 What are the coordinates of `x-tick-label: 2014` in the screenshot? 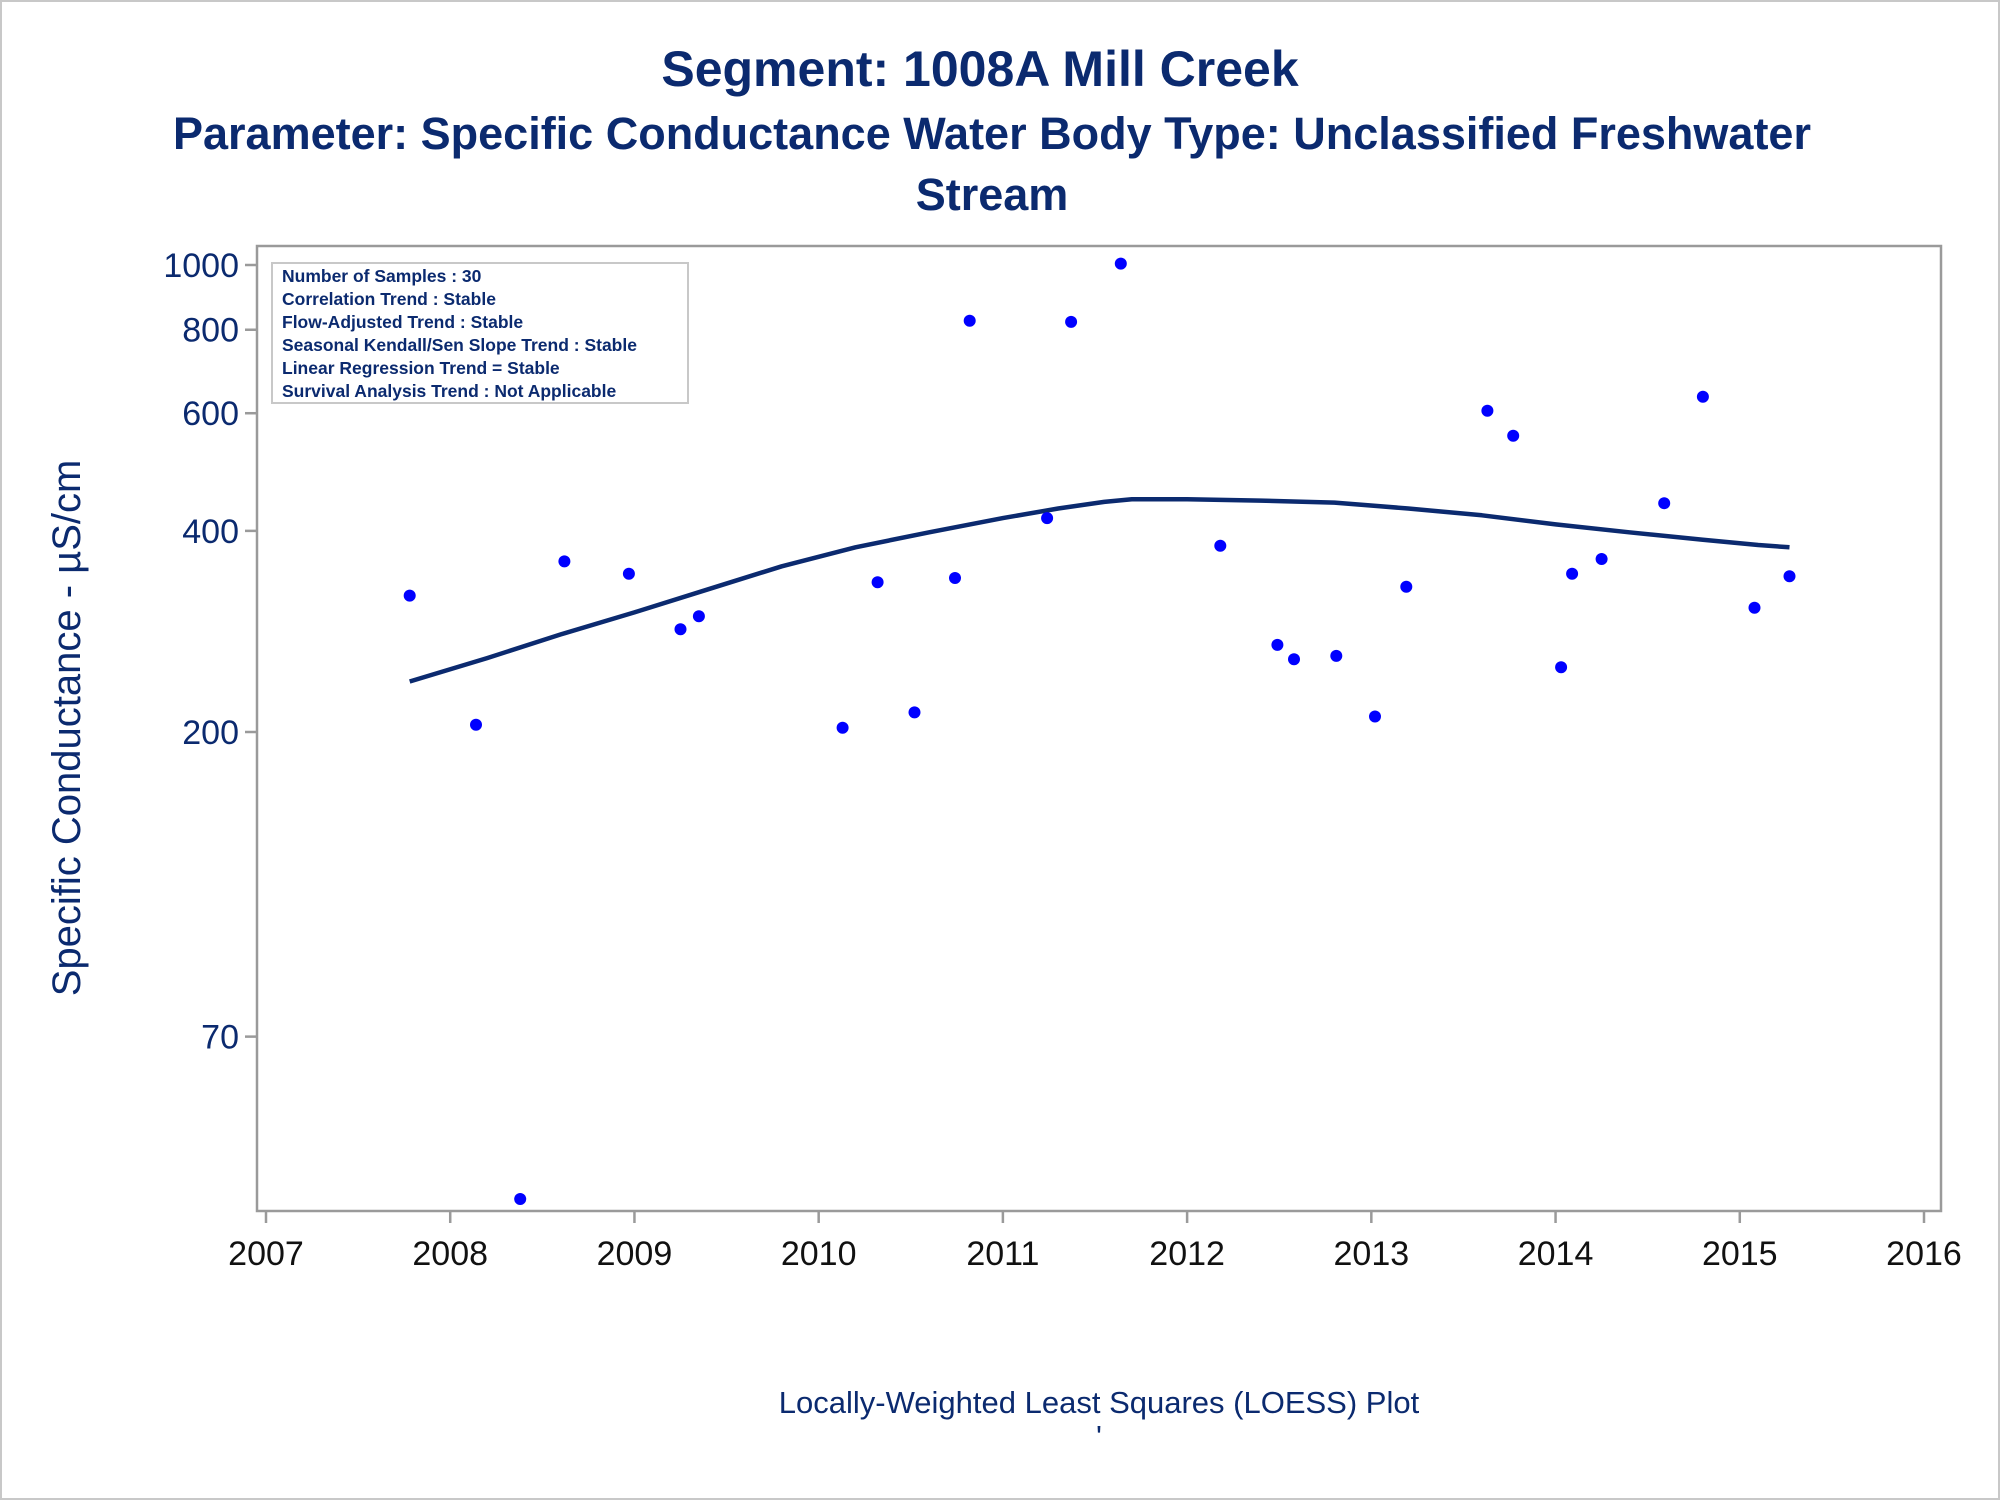 It's located at (1556, 1254).